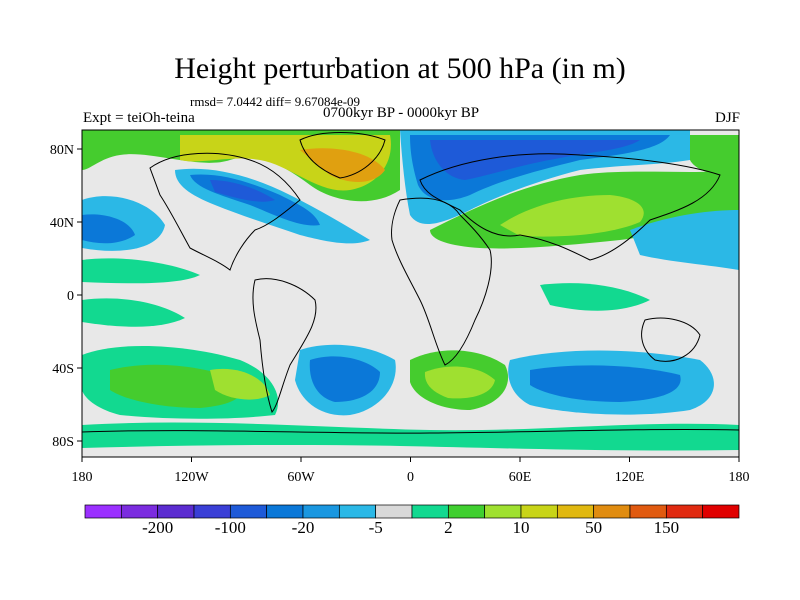 Image resolution: width=800 pixels, height=600 pixels. Describe the element at coordinates (275, 101) in the screenshot. I see `stats-line: rmsd= 7.0442 diff= 9.67084e-09` at that location.